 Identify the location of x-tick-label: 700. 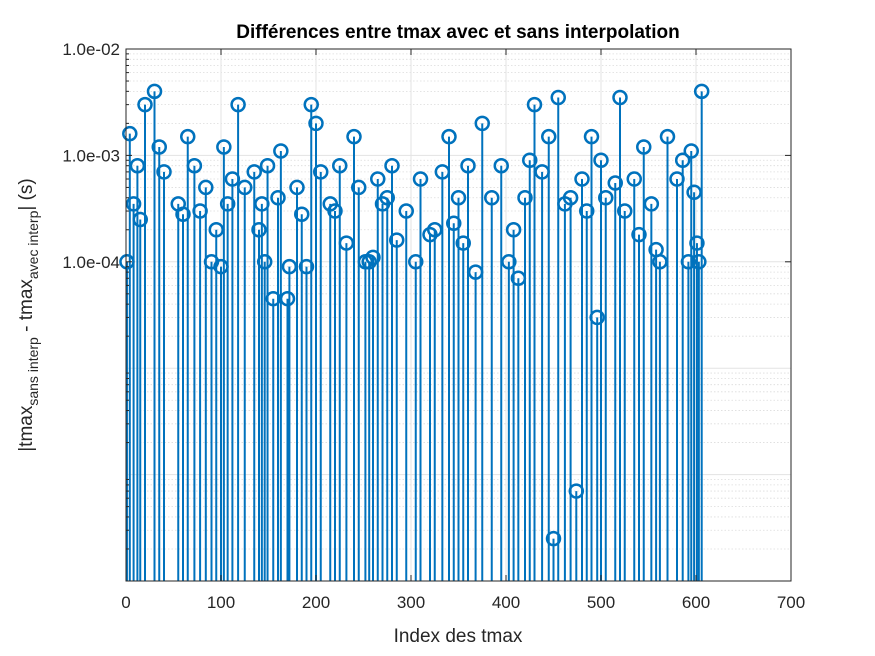
(791, 602).